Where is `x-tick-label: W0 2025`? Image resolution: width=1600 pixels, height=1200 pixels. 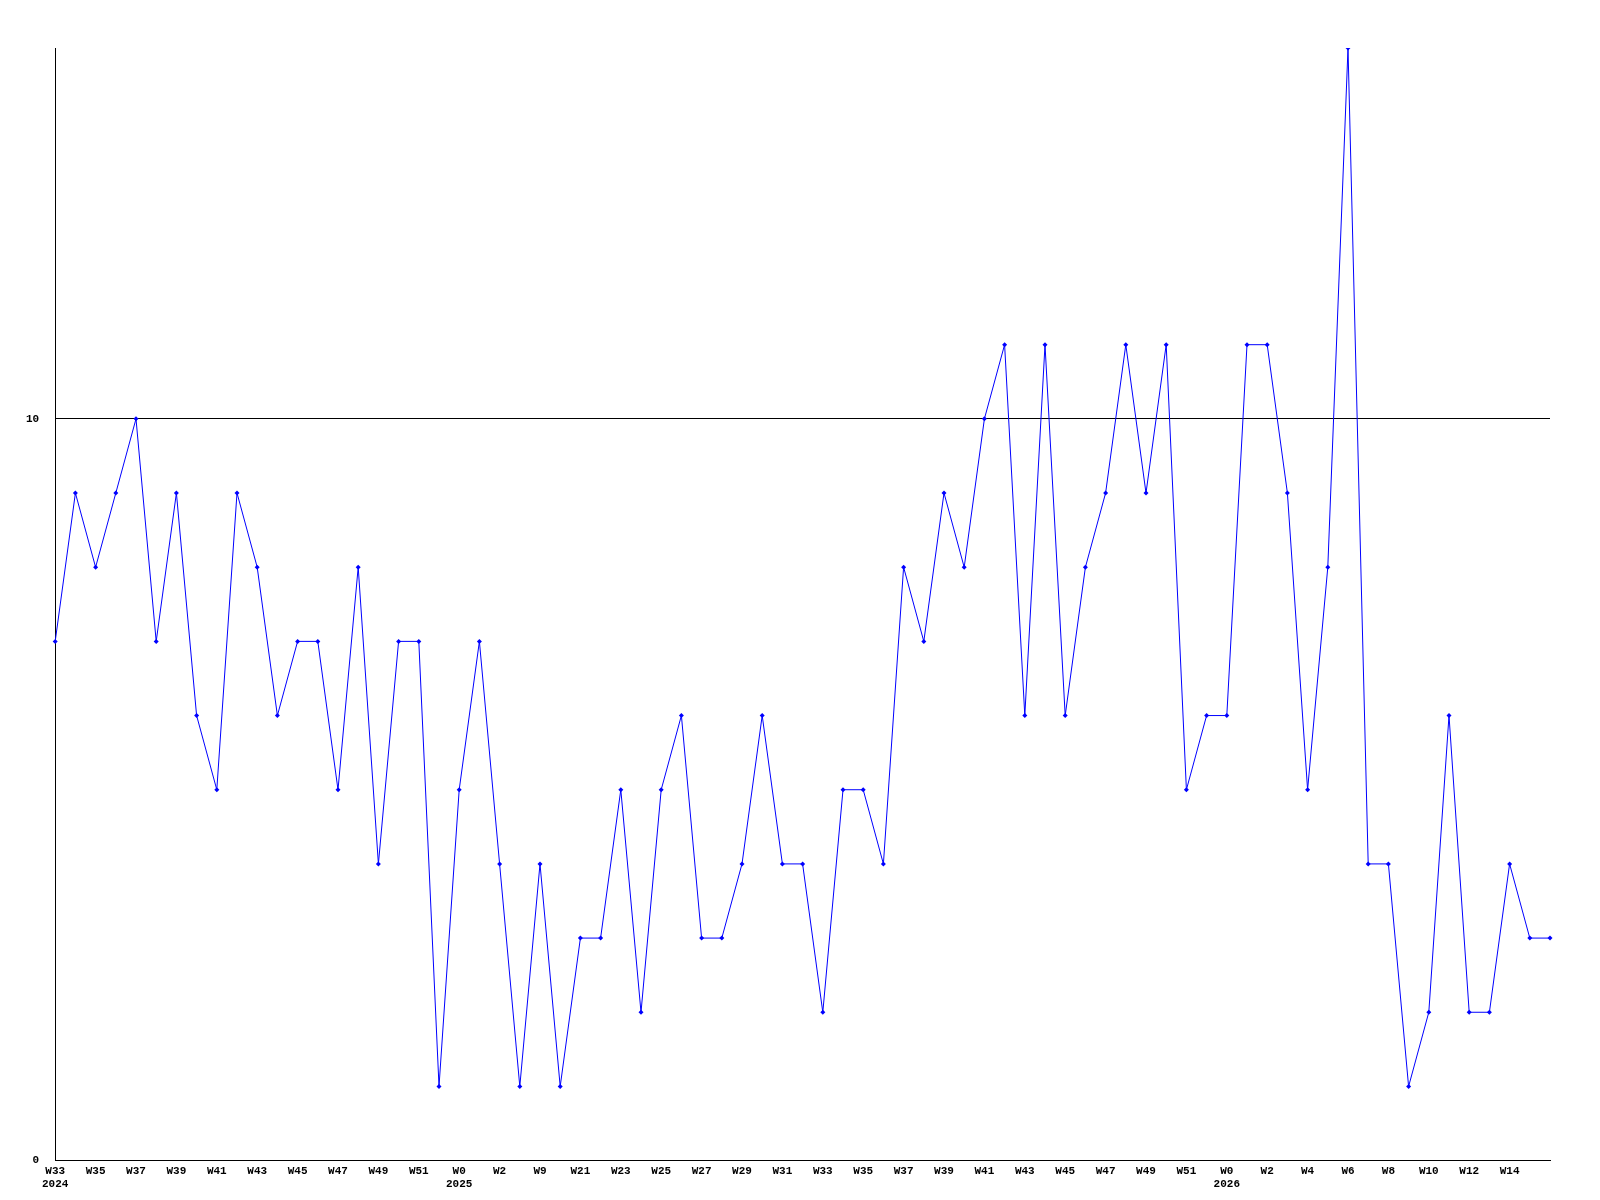
x-tick-label: W0 2025 is located at coordinates (459, 1177).